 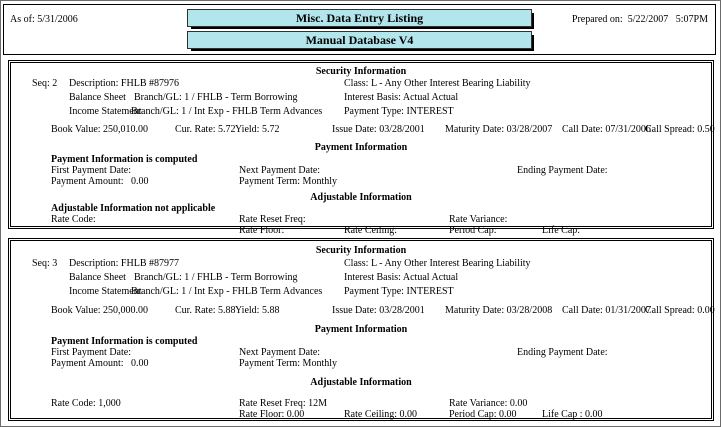 What do you see at coordinates (283, 403) in the screenshot?
I see `rate-reset-freq-field: Rate Reset Freq: 12M` at bounding box center [283, 403].